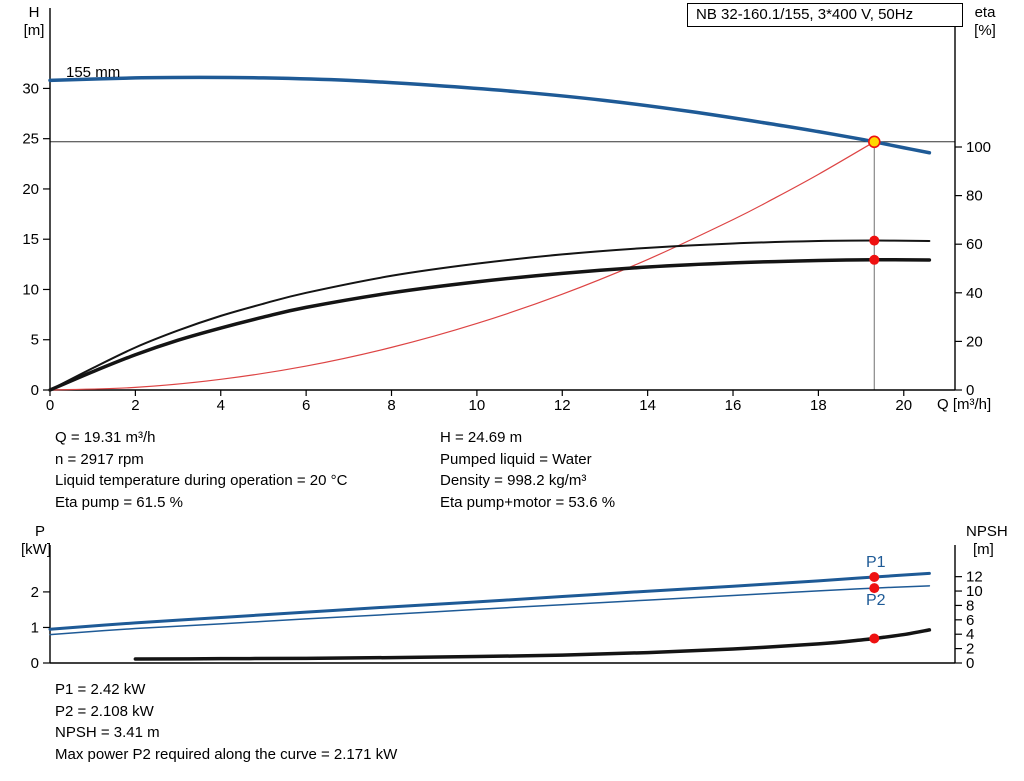  What do you see at coordinates (104, 711) in the screenshot?
I see `info-line-p2: P2 = 2.108 kW` at bounding box center [104, 711].